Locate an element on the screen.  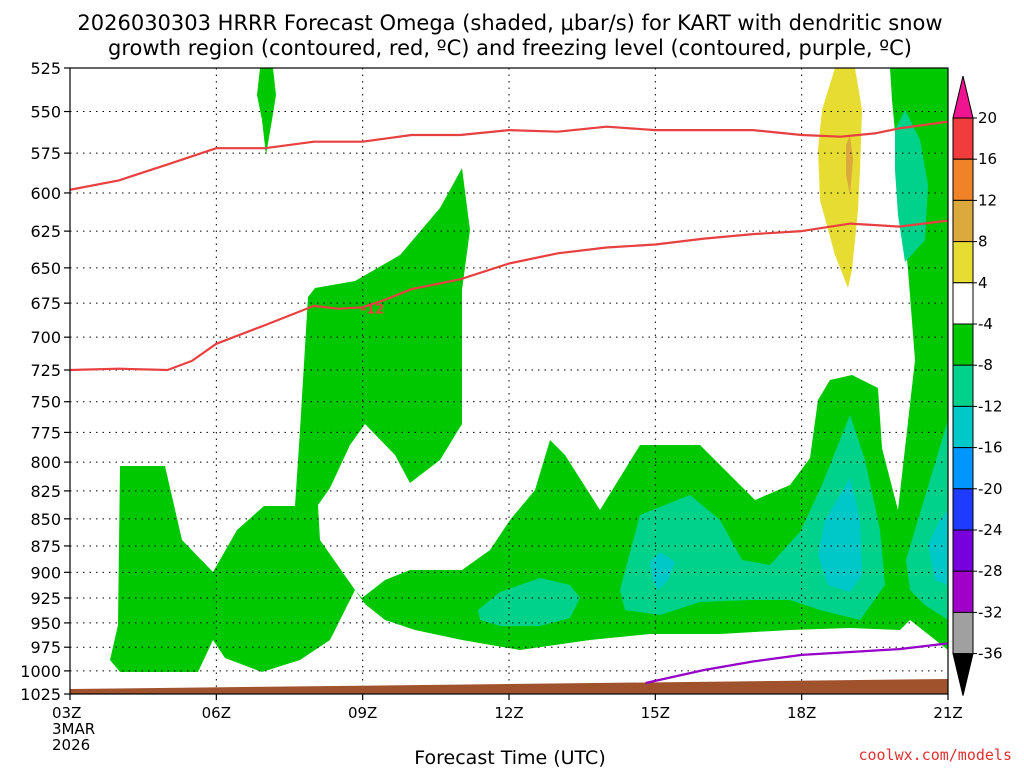
colorbar-label: 4 is located at coordinates (983, 283).